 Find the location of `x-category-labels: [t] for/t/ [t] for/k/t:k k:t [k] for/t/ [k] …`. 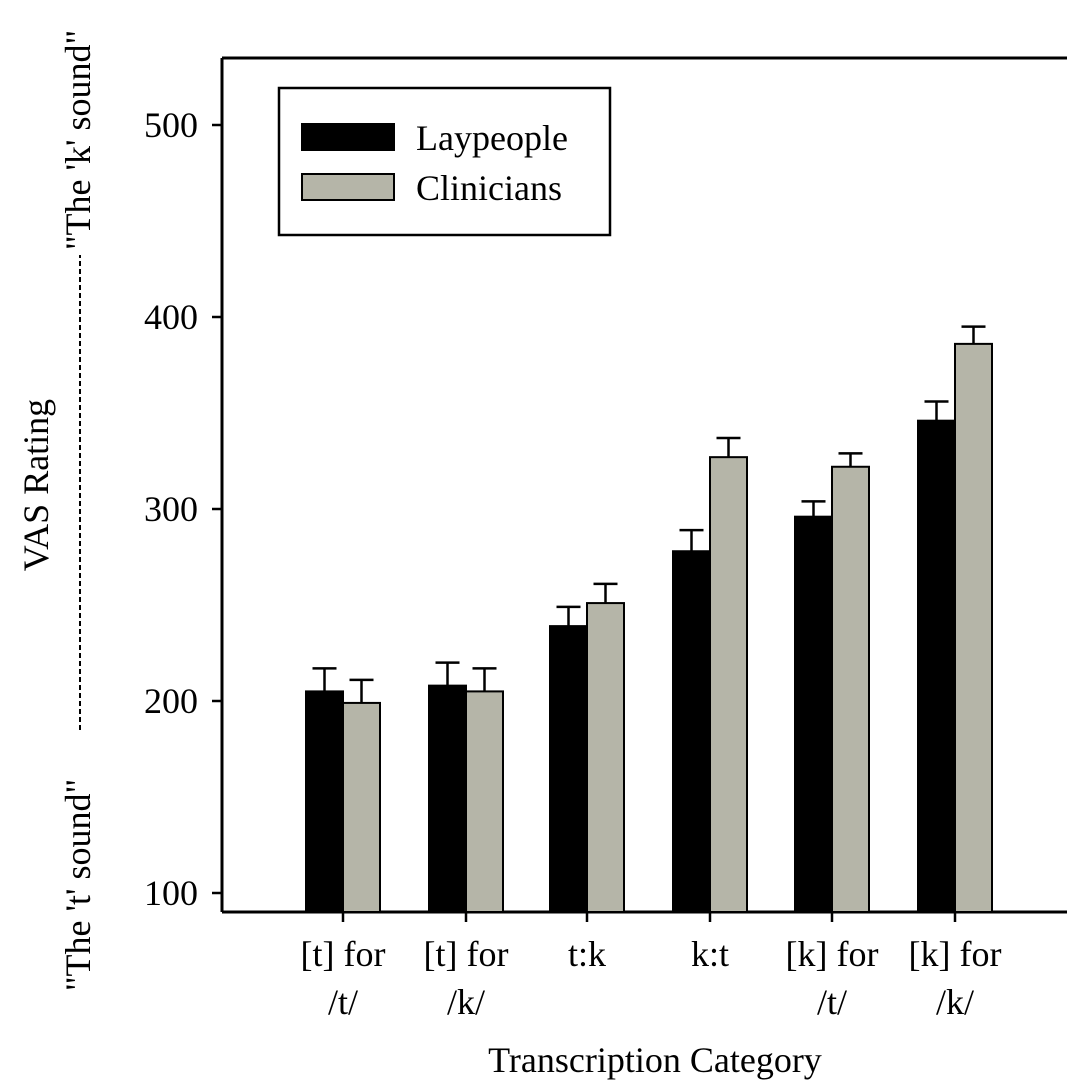

x-category-labels: [t] for/t/ [t] for/k/t:k k:t [k] for/t/ [k] … is located at coordinates (651, 967).